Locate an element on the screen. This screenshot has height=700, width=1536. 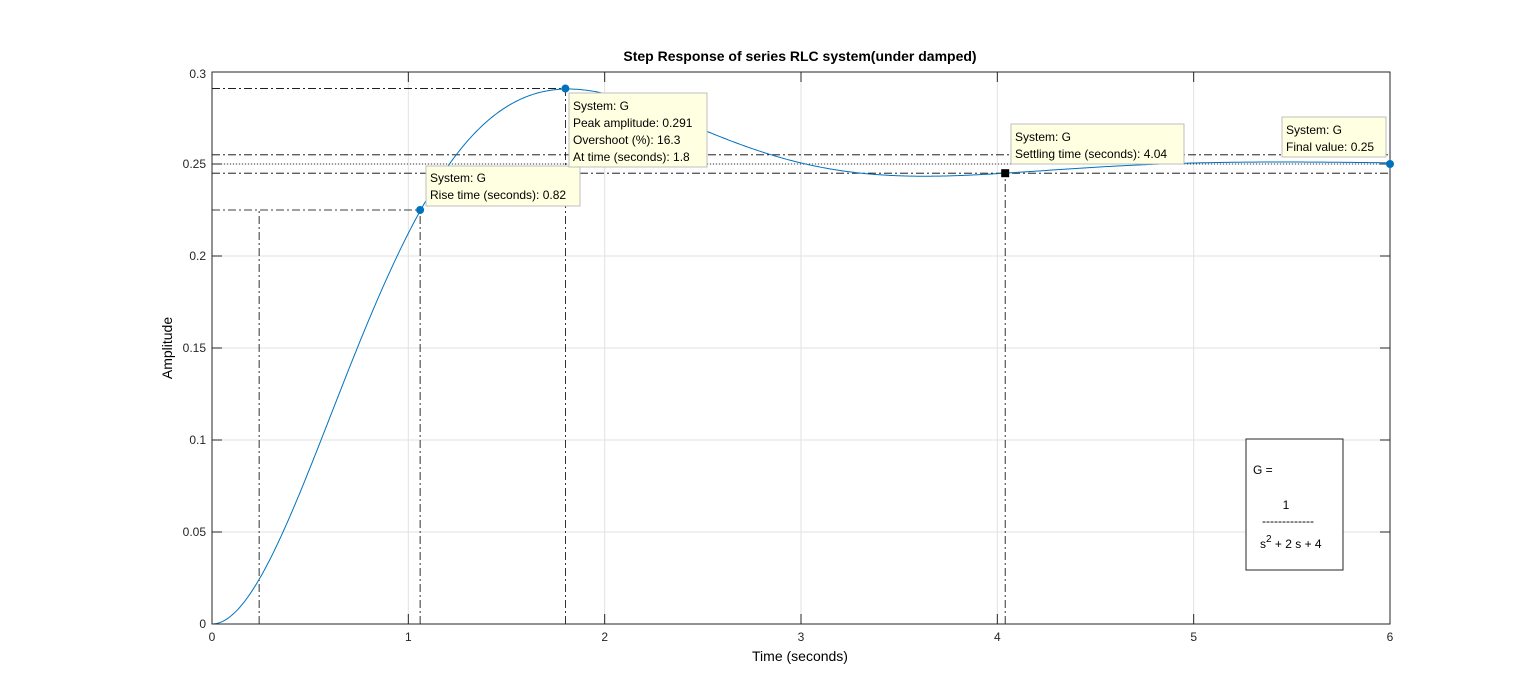
datatip-overshoot: Overshoot (%): 16.3 is located at coordinates (627, 140).